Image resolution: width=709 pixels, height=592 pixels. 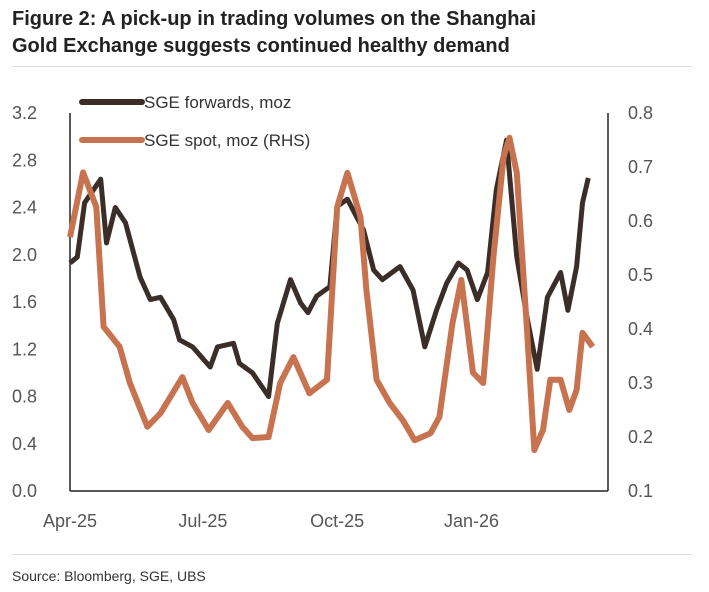 I want to click on y-left-tick-label: 0.4, so click(x=24, y=444).